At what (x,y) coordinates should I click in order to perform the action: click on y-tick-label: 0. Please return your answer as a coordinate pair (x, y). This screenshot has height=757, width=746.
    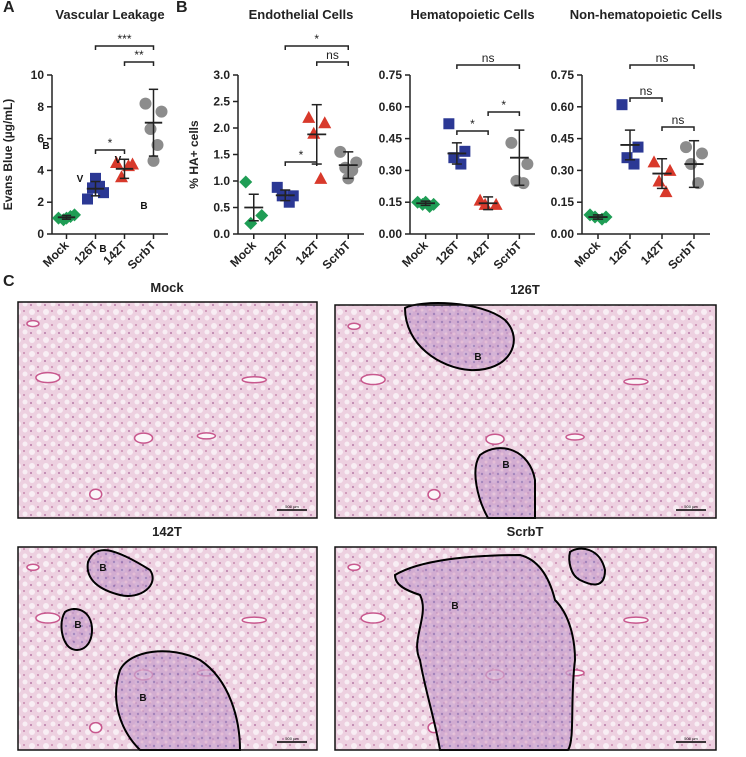
    Looking at the image, I should click on (40, 234).